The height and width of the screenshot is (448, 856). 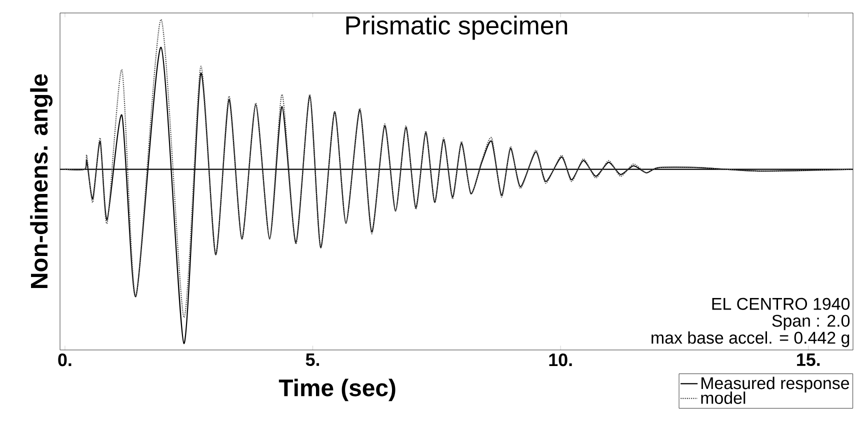 I want to click on annotation: Span : 2.0, so click(x=811, y=322).